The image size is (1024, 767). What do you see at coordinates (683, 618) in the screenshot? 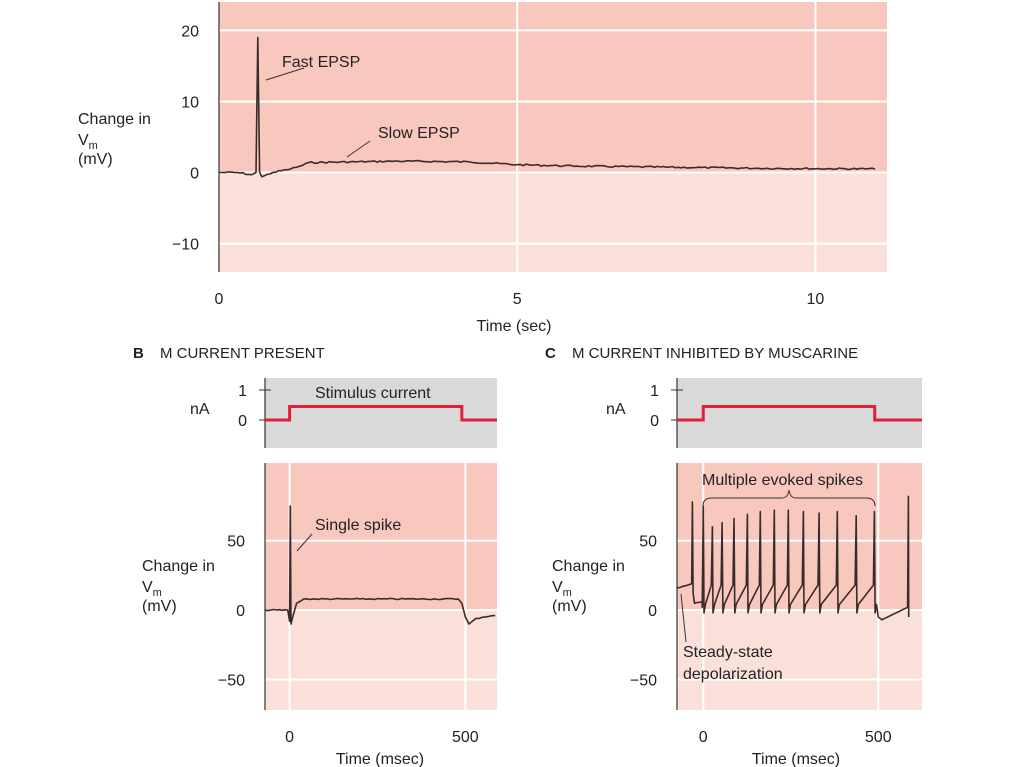
I see `steady-state-leader` at bounding box center [683, 618].